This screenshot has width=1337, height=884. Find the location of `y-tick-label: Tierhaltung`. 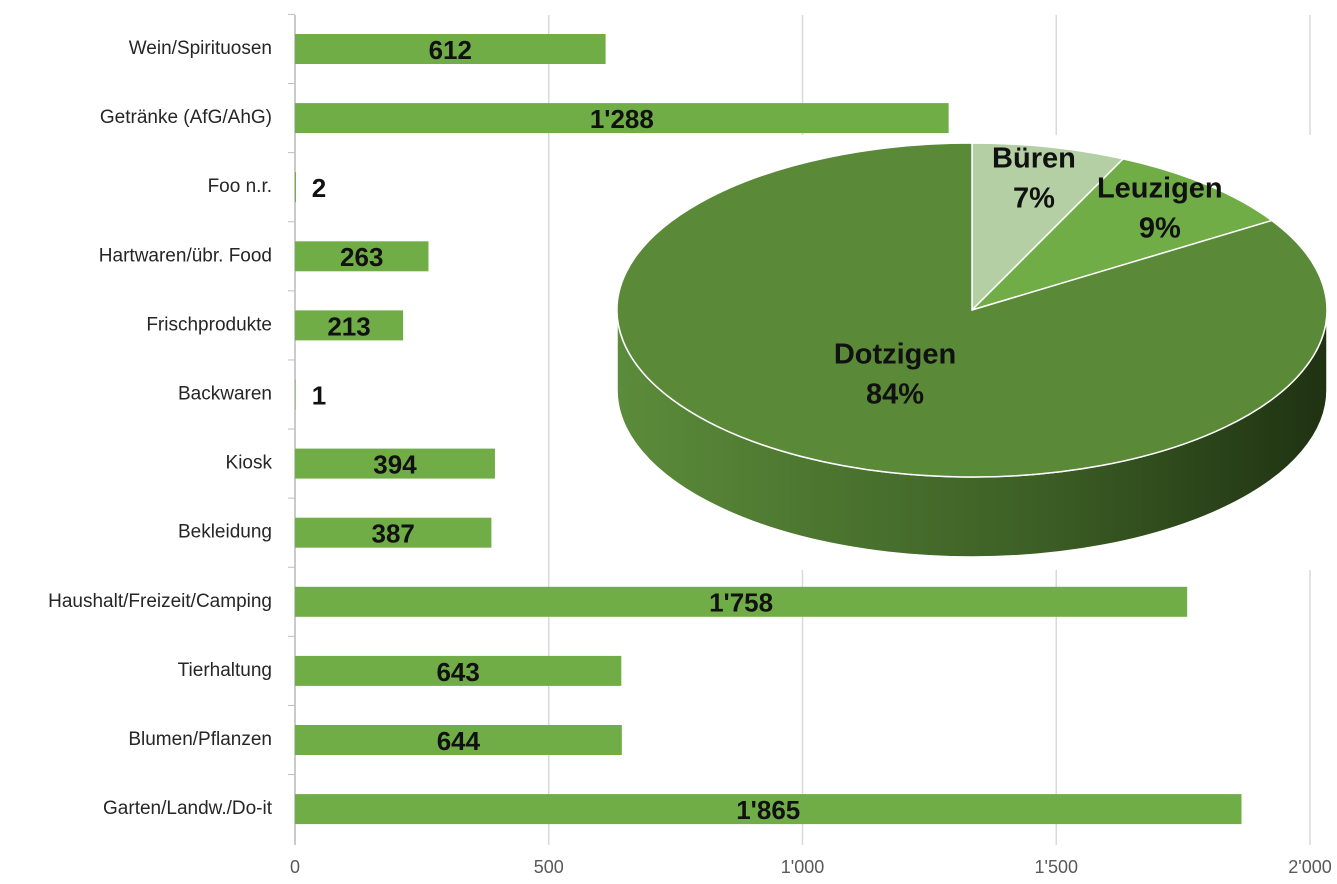

y-tick-label: Tierhaltung is located at coordinates (225, 670).